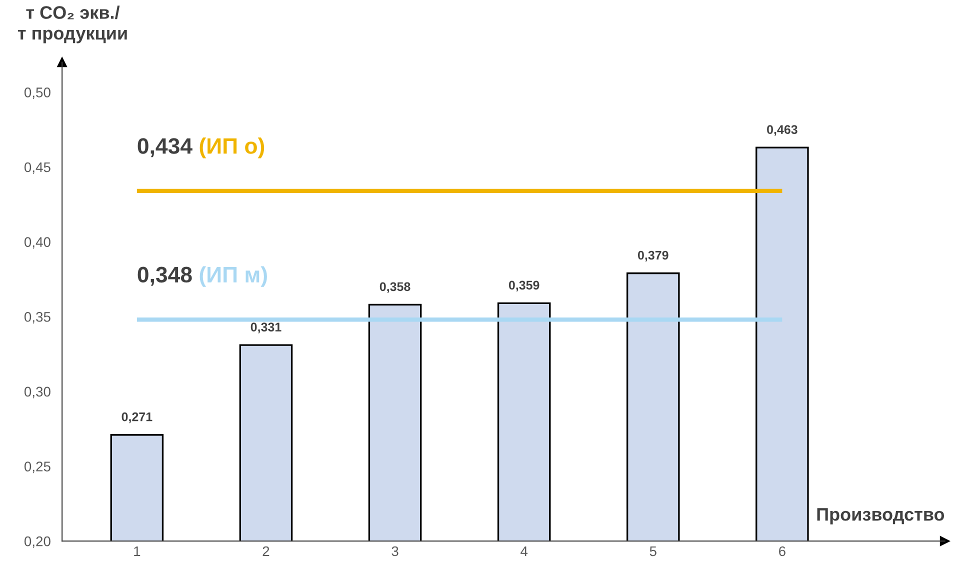 The height and width of the screenshot is (566, 970). I want to click on data-label: 0,359, so click(524, 286).